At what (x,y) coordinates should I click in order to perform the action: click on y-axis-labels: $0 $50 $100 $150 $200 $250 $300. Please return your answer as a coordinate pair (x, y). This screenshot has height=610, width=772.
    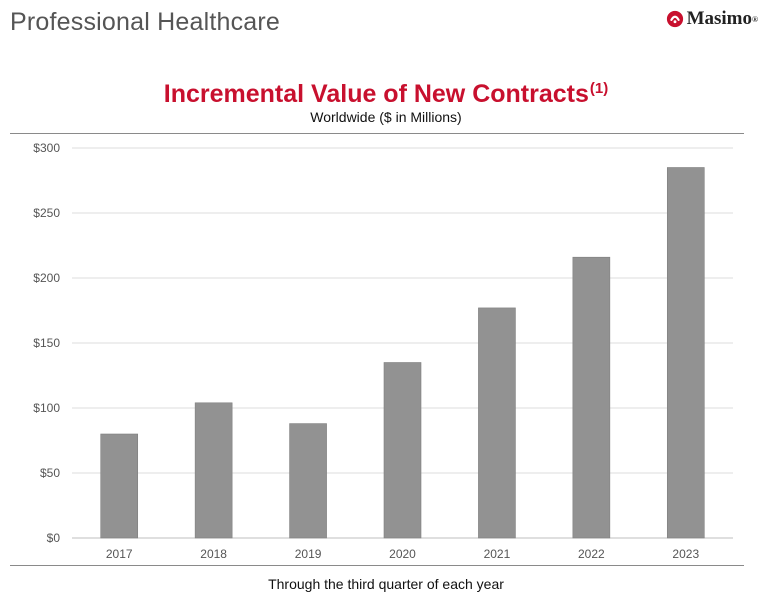
    Looking at the image, I should click on (46, 343).